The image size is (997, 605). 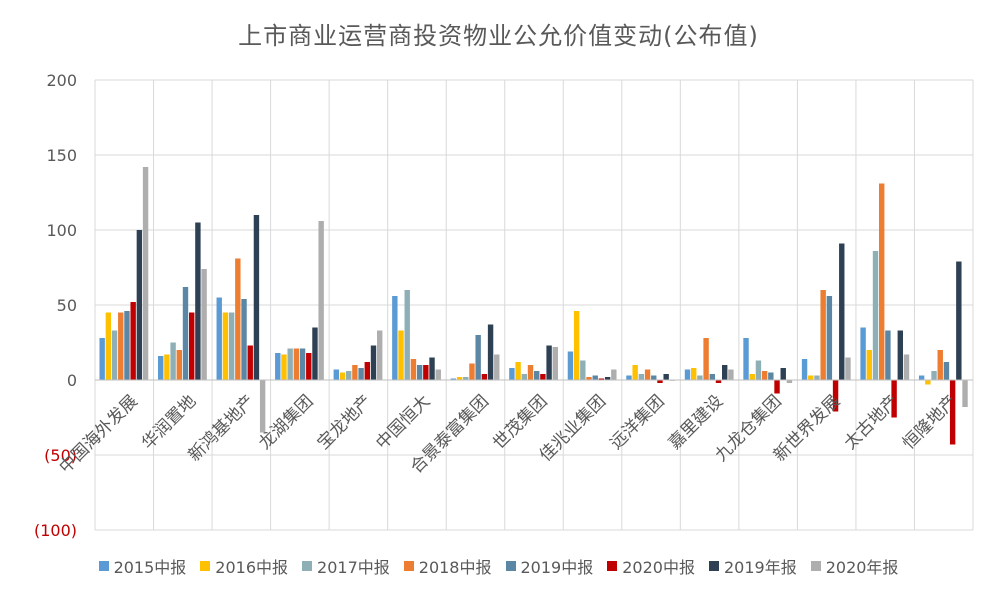 What do you see at coordinates (862, 567) in the screenshot?
I see `legend-label: 2020年报` at bounding box center [862, 567].